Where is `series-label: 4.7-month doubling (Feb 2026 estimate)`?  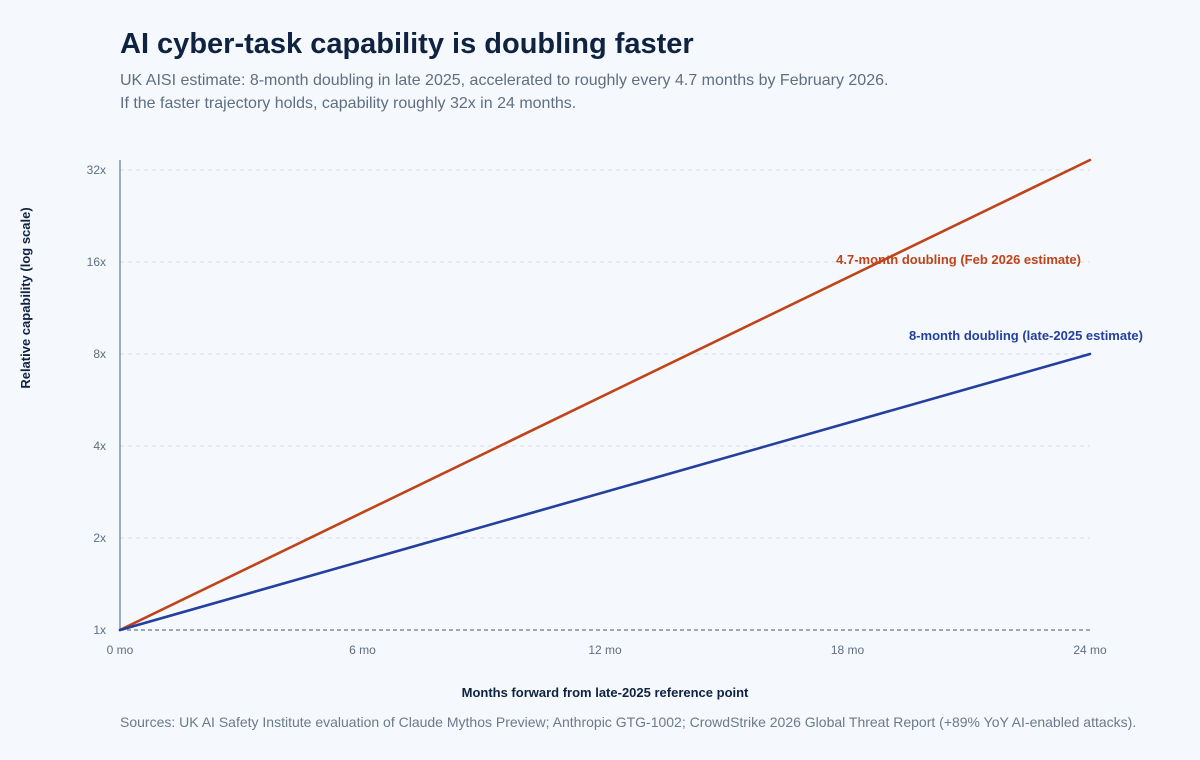
series-label: 4.7-month doubling (Feb 2026 estimate) is located at coordinates (958, 259).